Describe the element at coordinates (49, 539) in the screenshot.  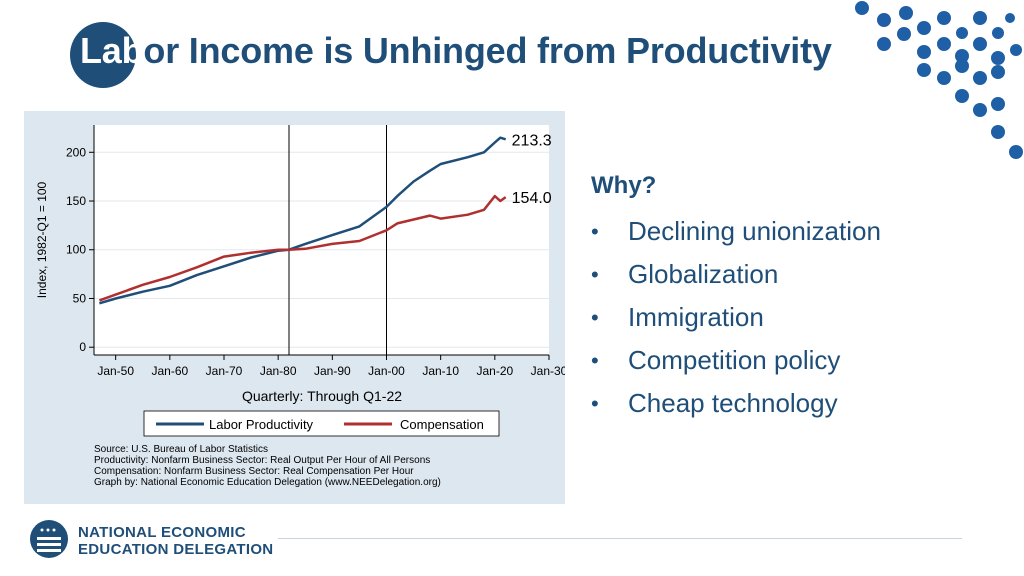
I see `flag-globe-icon` at that location.